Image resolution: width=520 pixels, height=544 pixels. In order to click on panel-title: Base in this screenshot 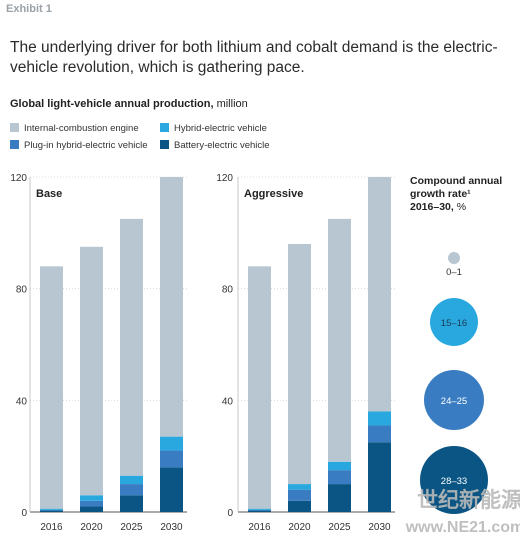, I will do `click(49, 194)`.